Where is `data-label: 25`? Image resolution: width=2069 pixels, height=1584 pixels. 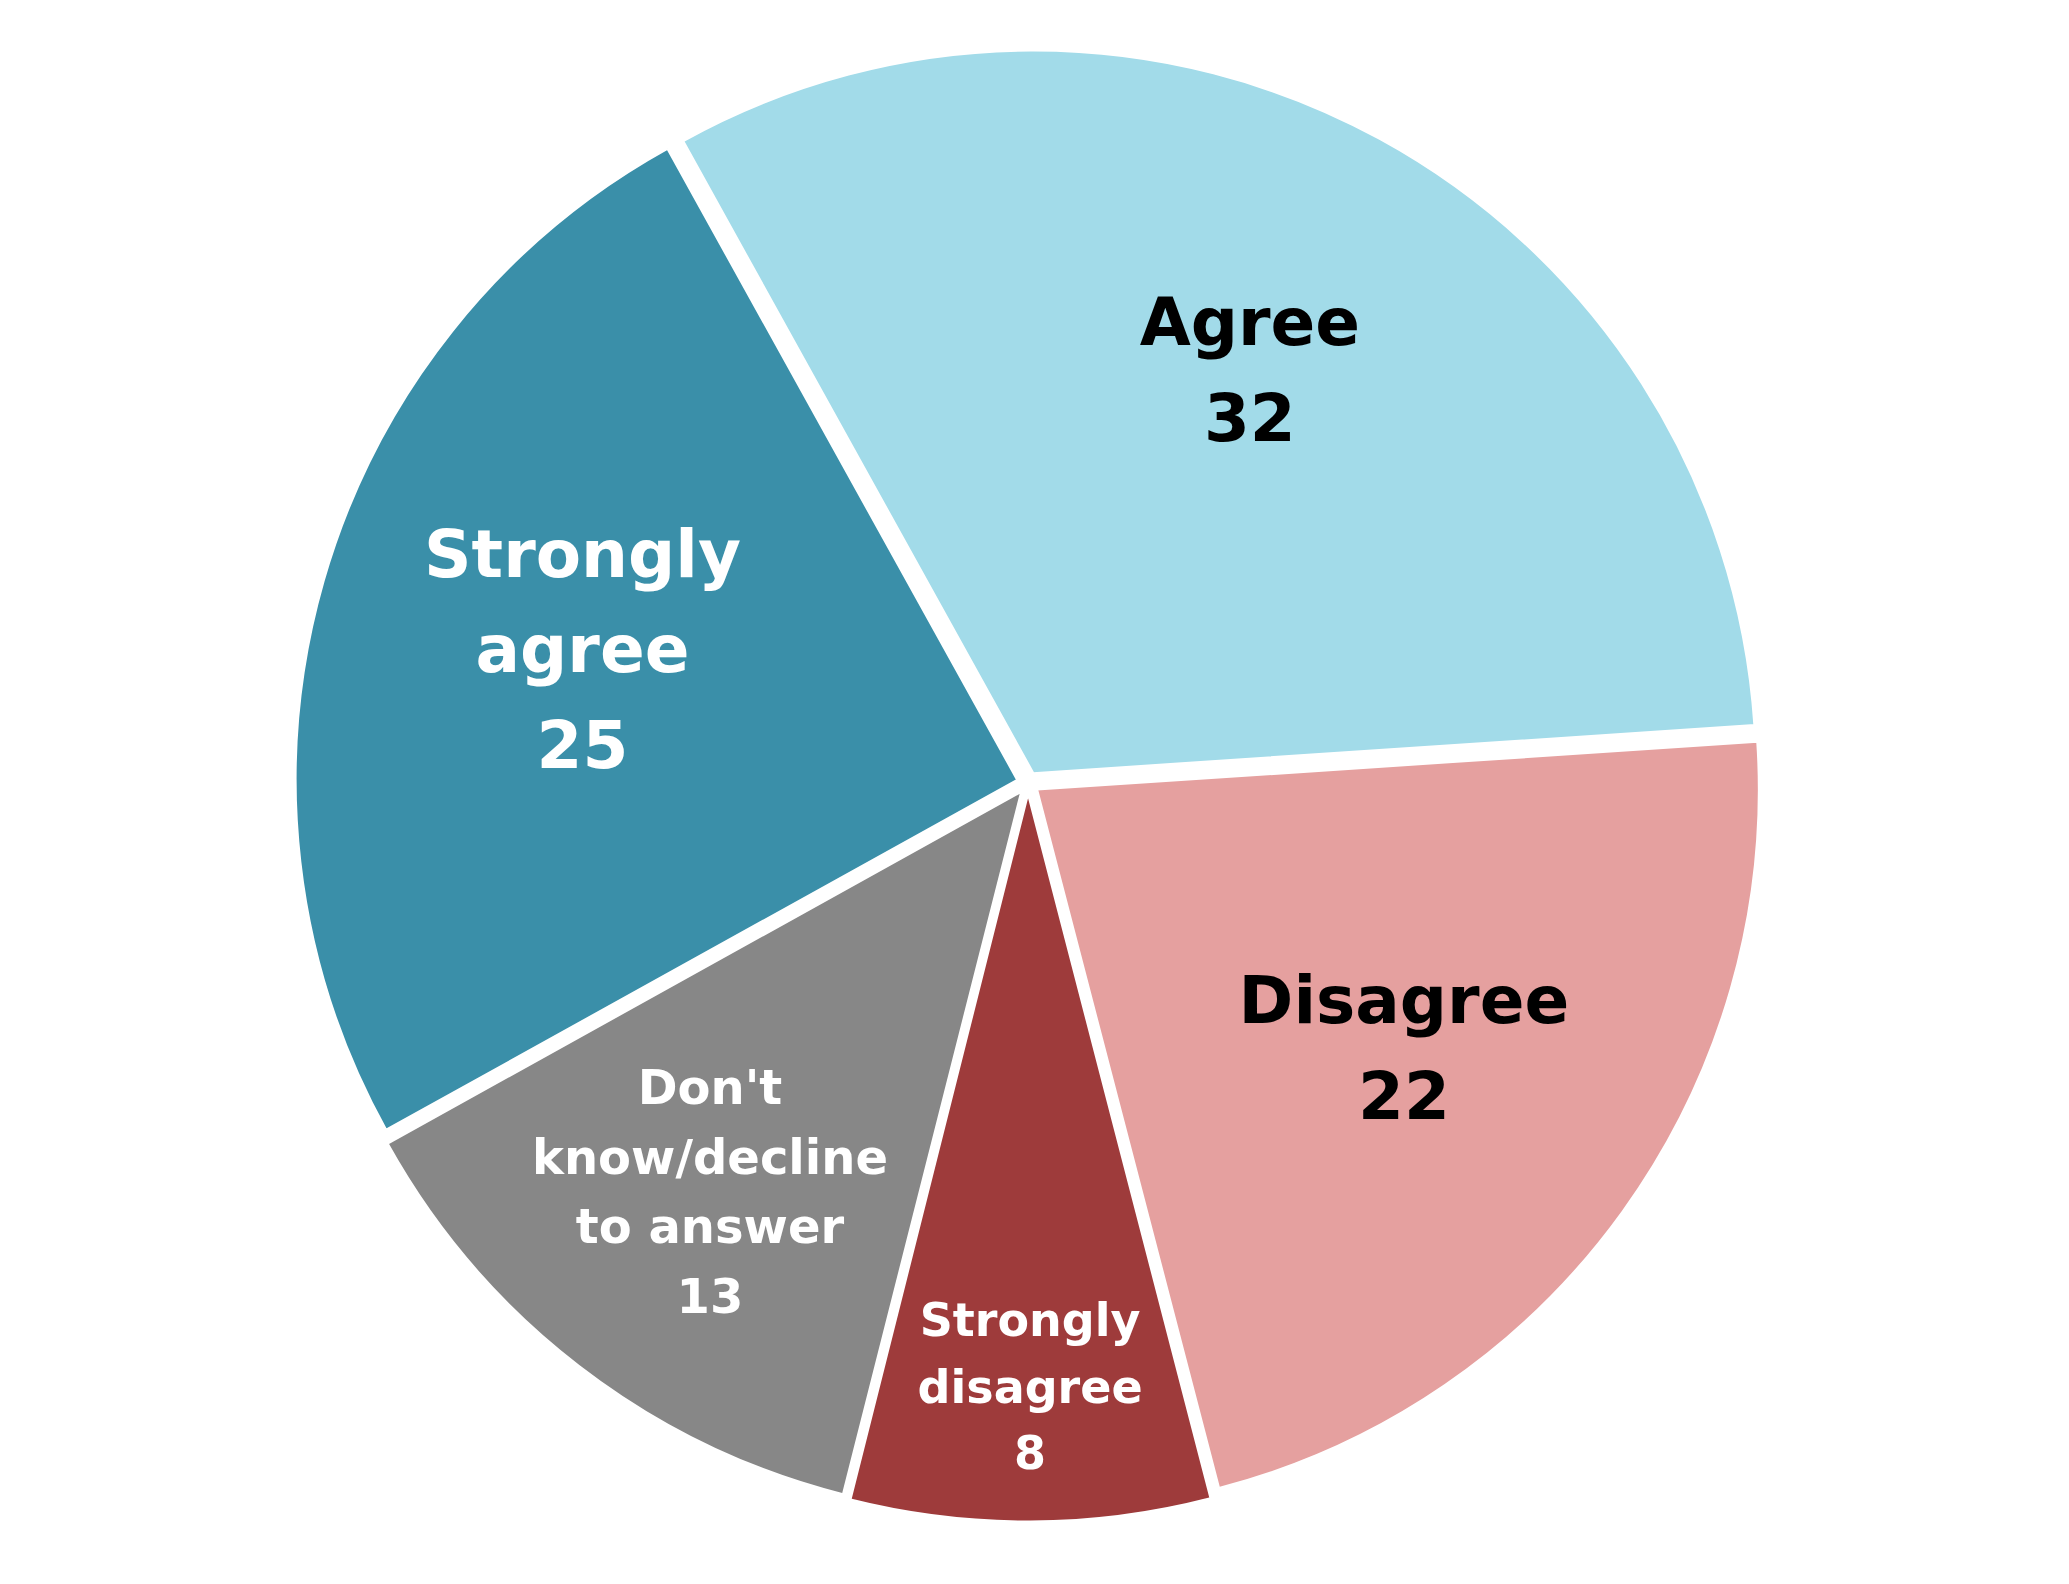 data-label: 25 is located at coordinates (582, 746).